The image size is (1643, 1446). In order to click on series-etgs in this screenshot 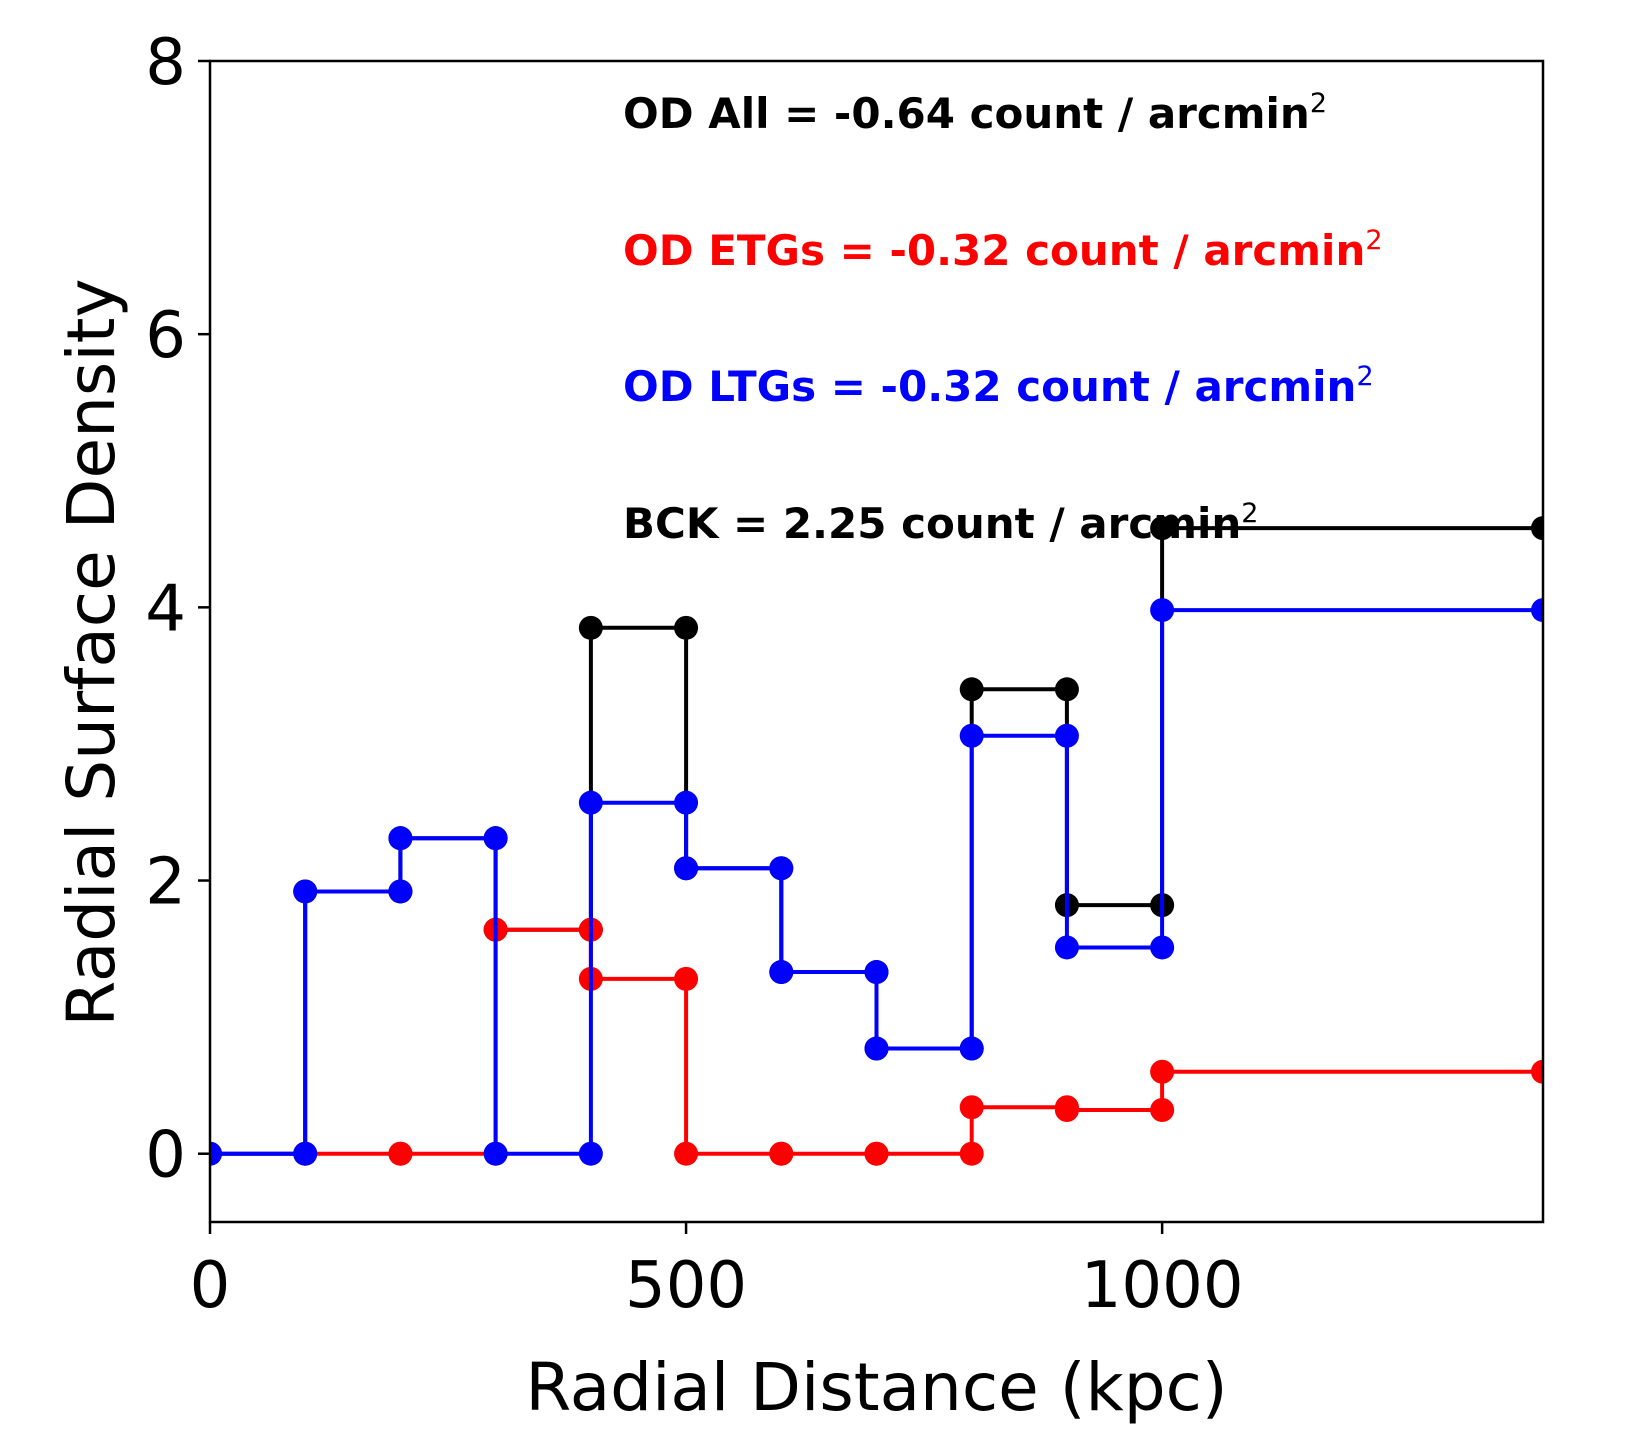, I will do `click(918, 1041)`.